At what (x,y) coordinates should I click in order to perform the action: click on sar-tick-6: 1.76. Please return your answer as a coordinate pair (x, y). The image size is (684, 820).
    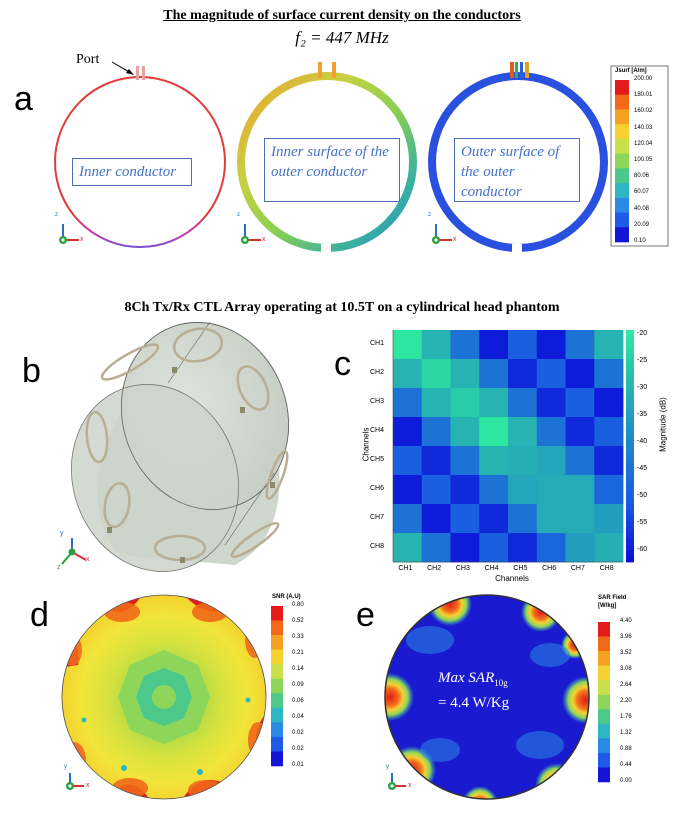
    Looking at the image, I should click on (626, 717).